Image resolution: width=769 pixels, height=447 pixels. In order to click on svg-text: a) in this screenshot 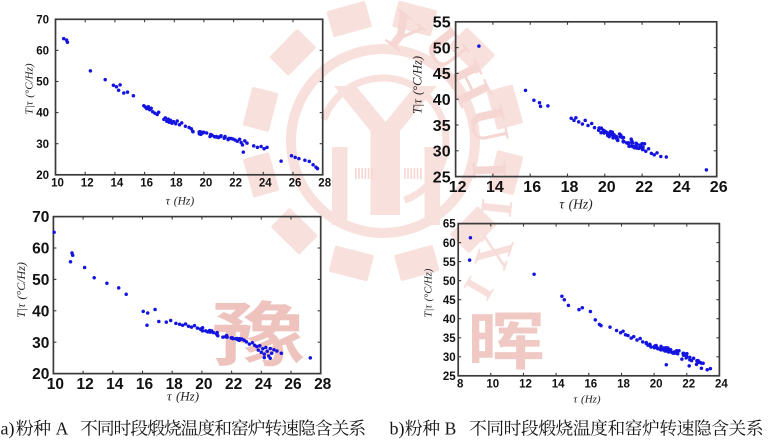, I will do `click(8, 429)`.